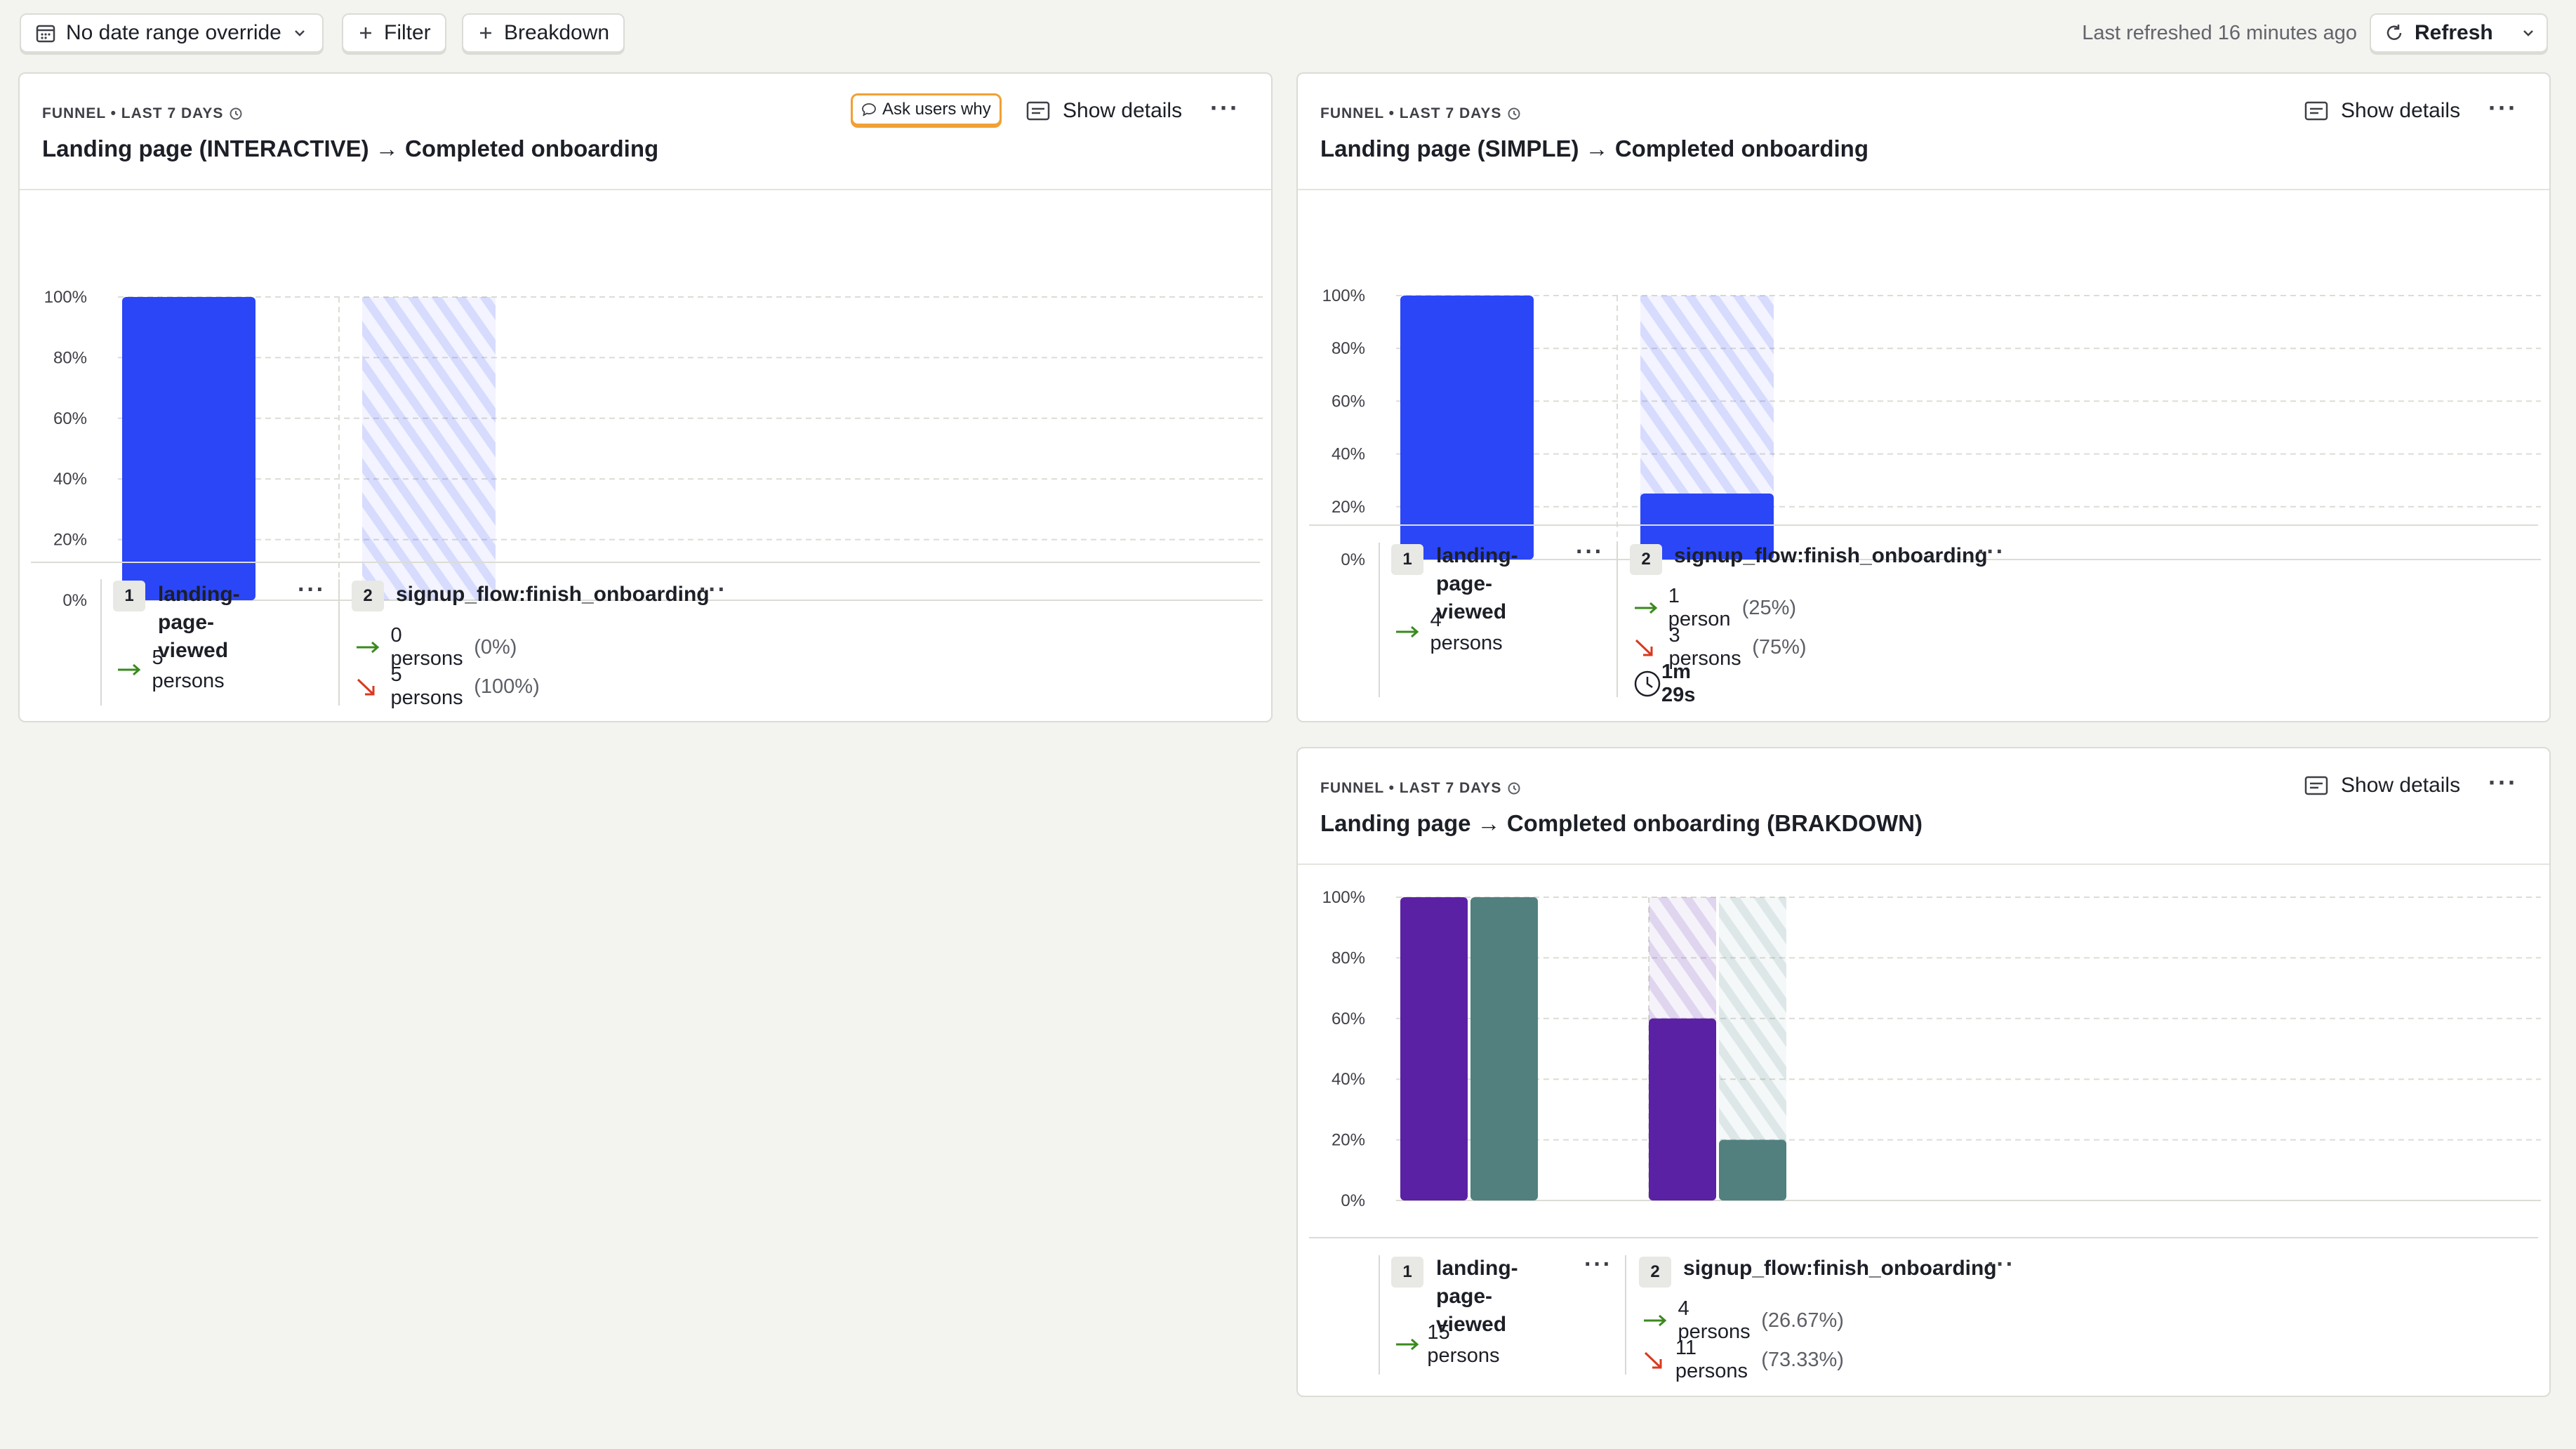  What do you see at coordinates (45, 34) in the screenshot?
I see `calendar-icon` at bounding box center [45, 34].